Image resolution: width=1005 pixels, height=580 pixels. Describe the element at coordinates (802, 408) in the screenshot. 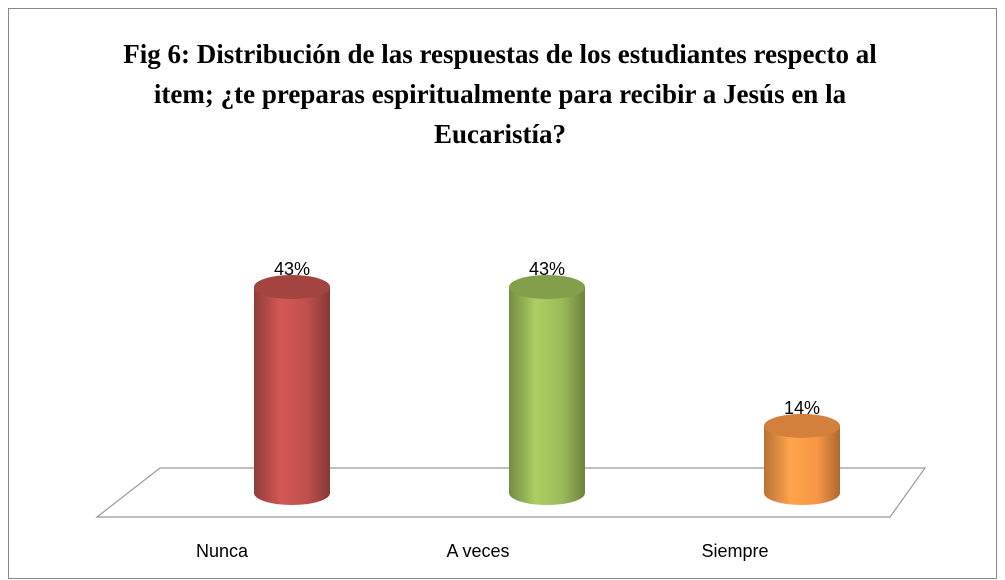

I see `data-label: 14%` at that location.